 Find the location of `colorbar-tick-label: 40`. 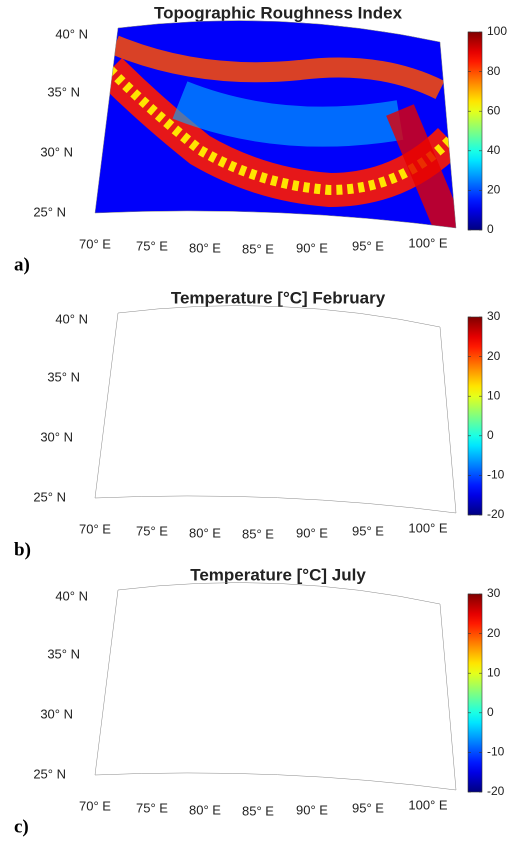

colorbar-tick-label: 40 is located at coordinates (494, 150).